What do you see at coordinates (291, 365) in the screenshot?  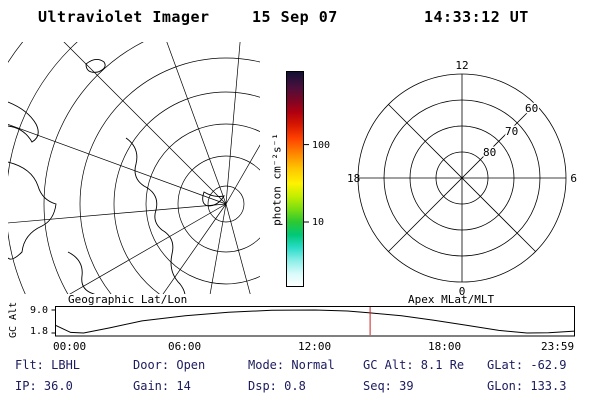 I see `status-mode: Mode: Normal` at bounding box center [291, 365].